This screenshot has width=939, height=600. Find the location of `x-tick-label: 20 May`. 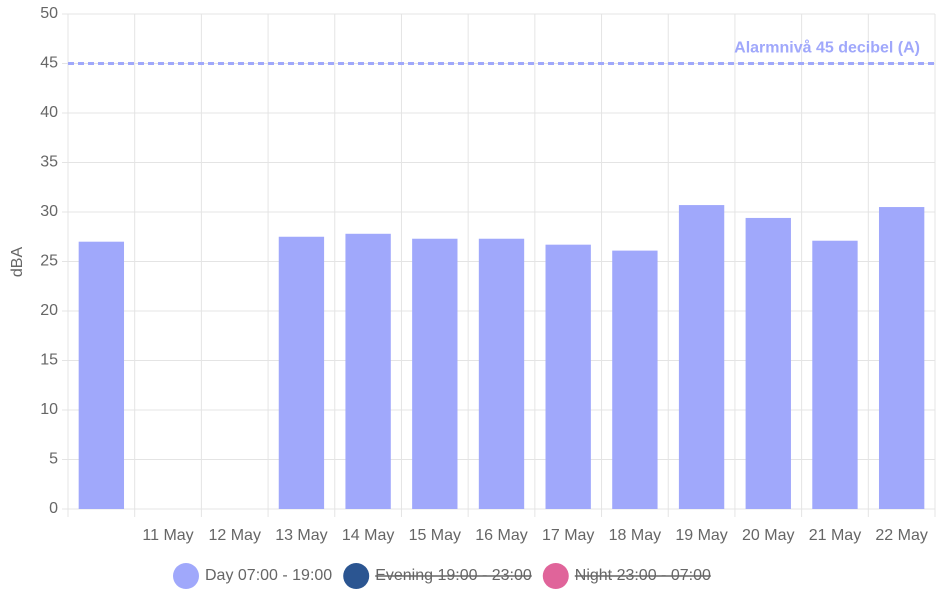

x-tick-label: 20 May is located at coordinates (768, 535).